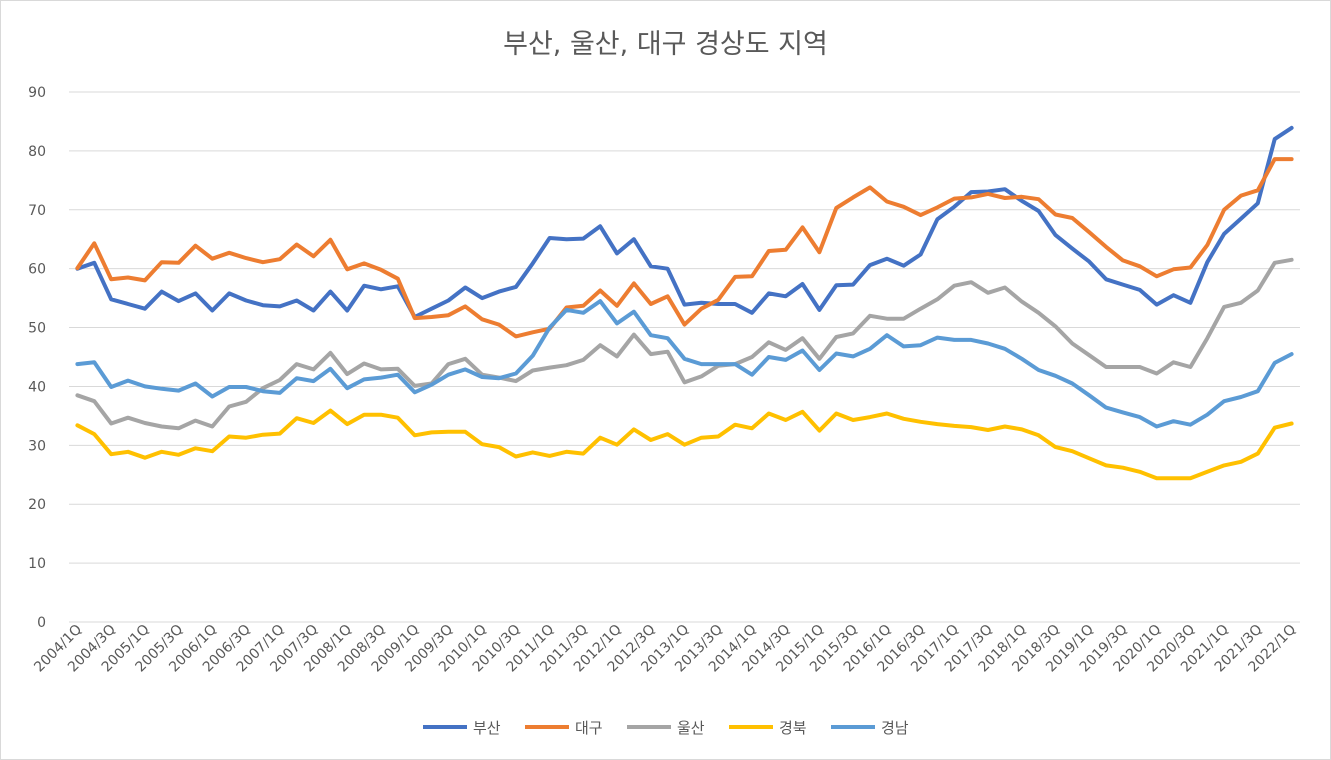 The height and width of the screenshot is (760, 1331). I want to click on y-tick-label: 10, so click(37, 564).